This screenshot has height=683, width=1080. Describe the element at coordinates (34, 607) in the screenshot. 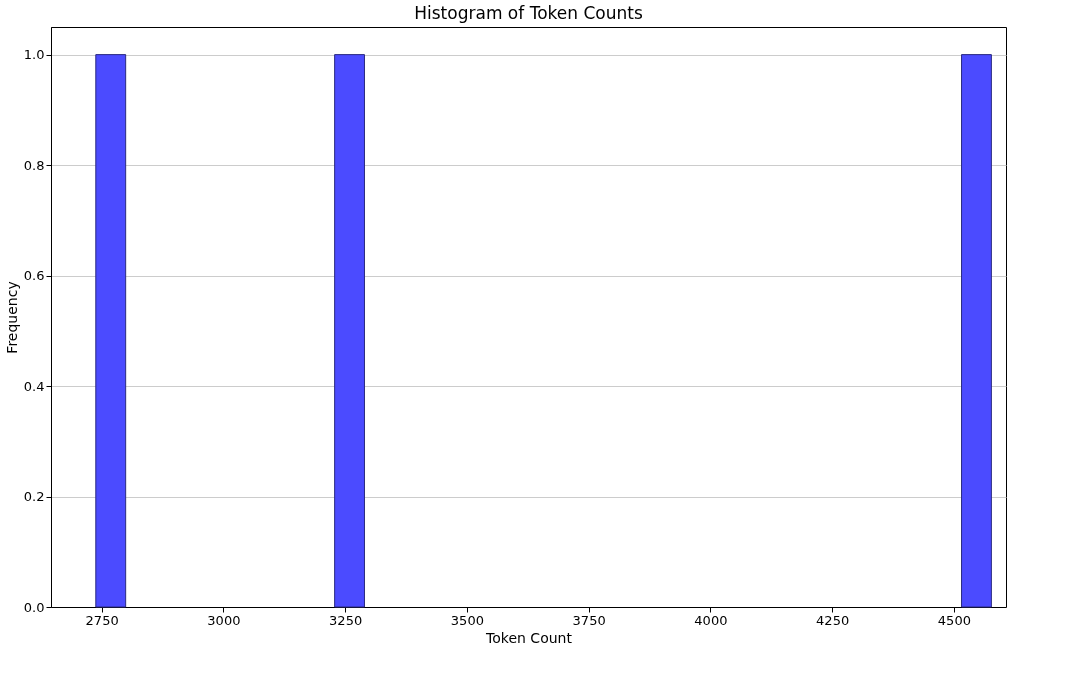

I see `y-tick-label: 0.0` at that location.